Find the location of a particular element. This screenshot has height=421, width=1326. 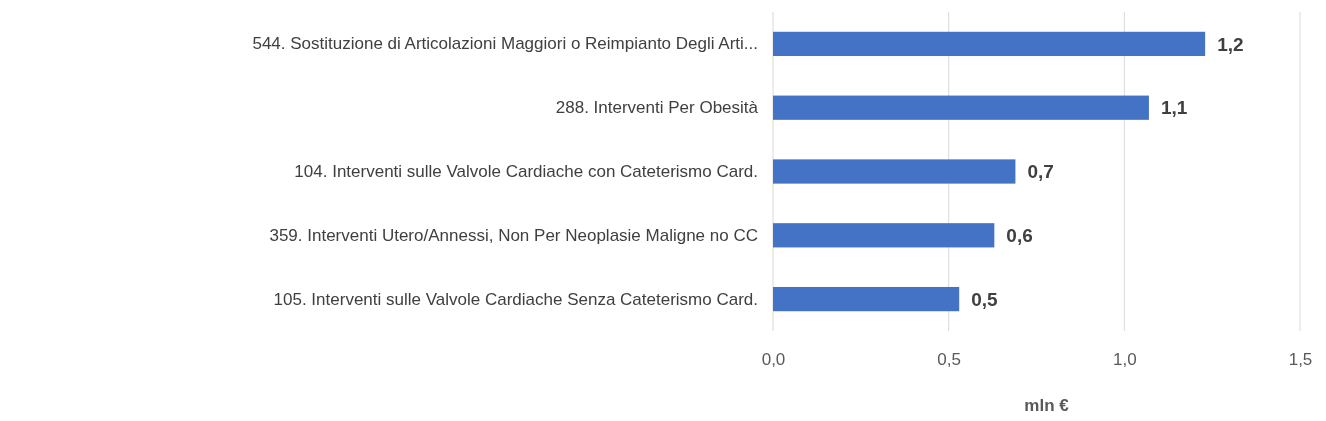

x-tick-label: 1,0 is located at coordinates (1125, 360).